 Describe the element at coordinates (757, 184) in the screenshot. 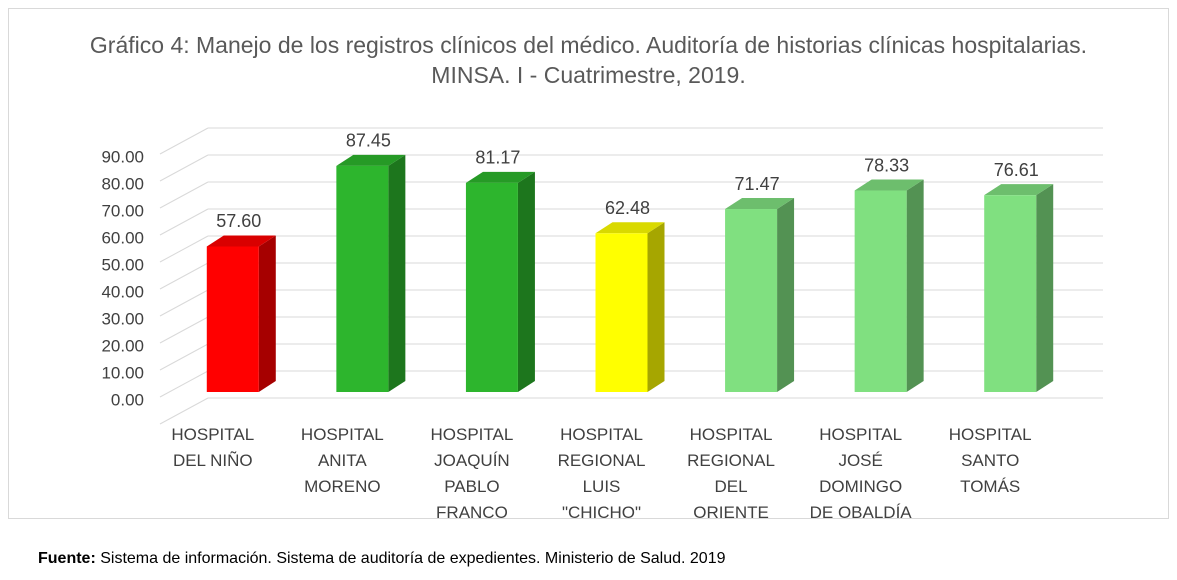

I see `value-label: 71.47` at that location.